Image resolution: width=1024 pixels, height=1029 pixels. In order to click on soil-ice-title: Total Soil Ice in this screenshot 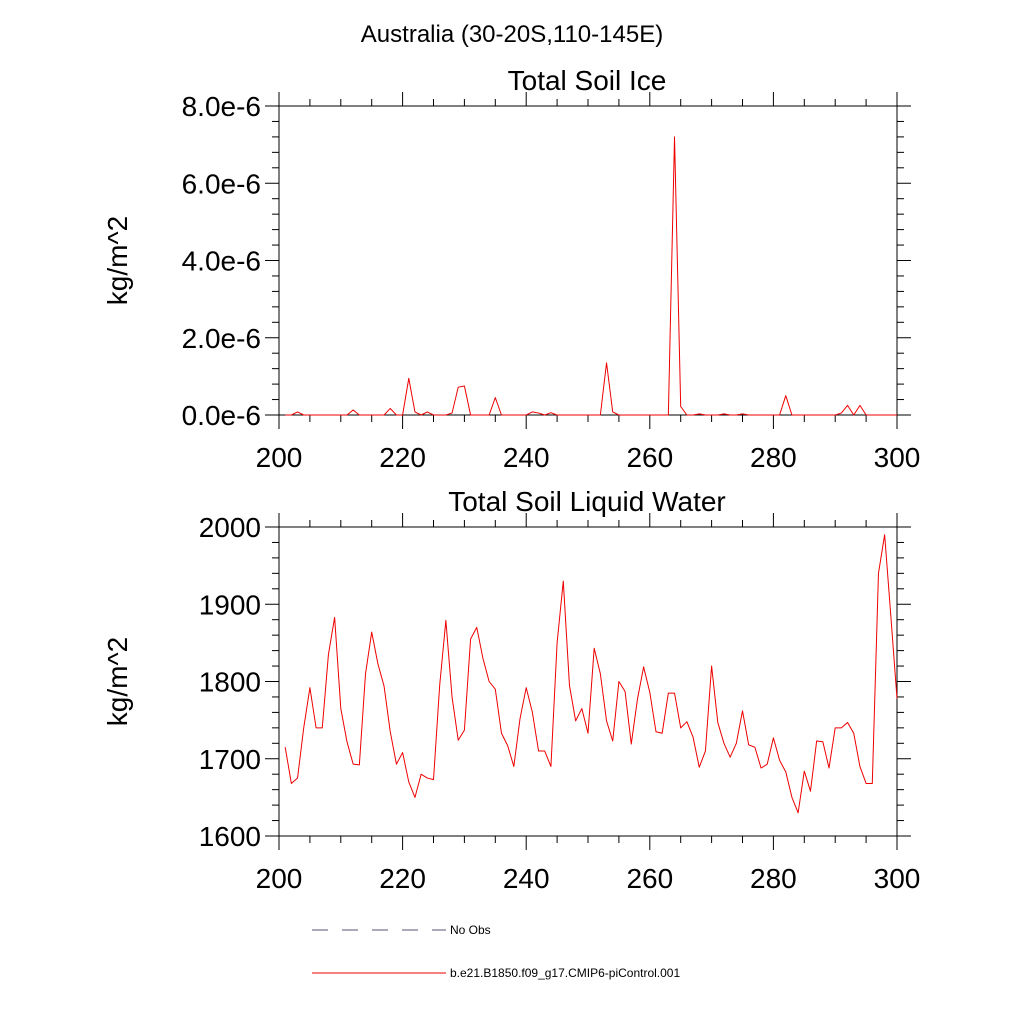, I will do `click(587, 80)`.